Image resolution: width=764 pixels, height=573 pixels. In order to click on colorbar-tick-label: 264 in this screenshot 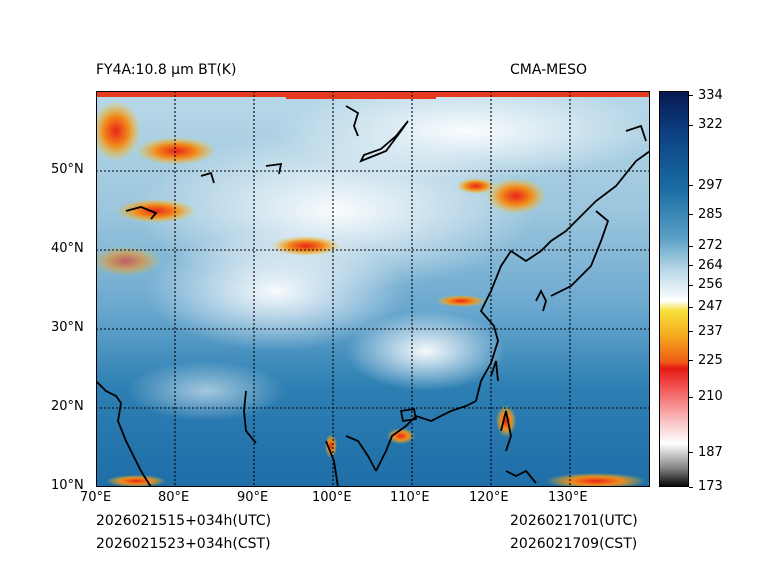, I will do `click(710, 265)`.